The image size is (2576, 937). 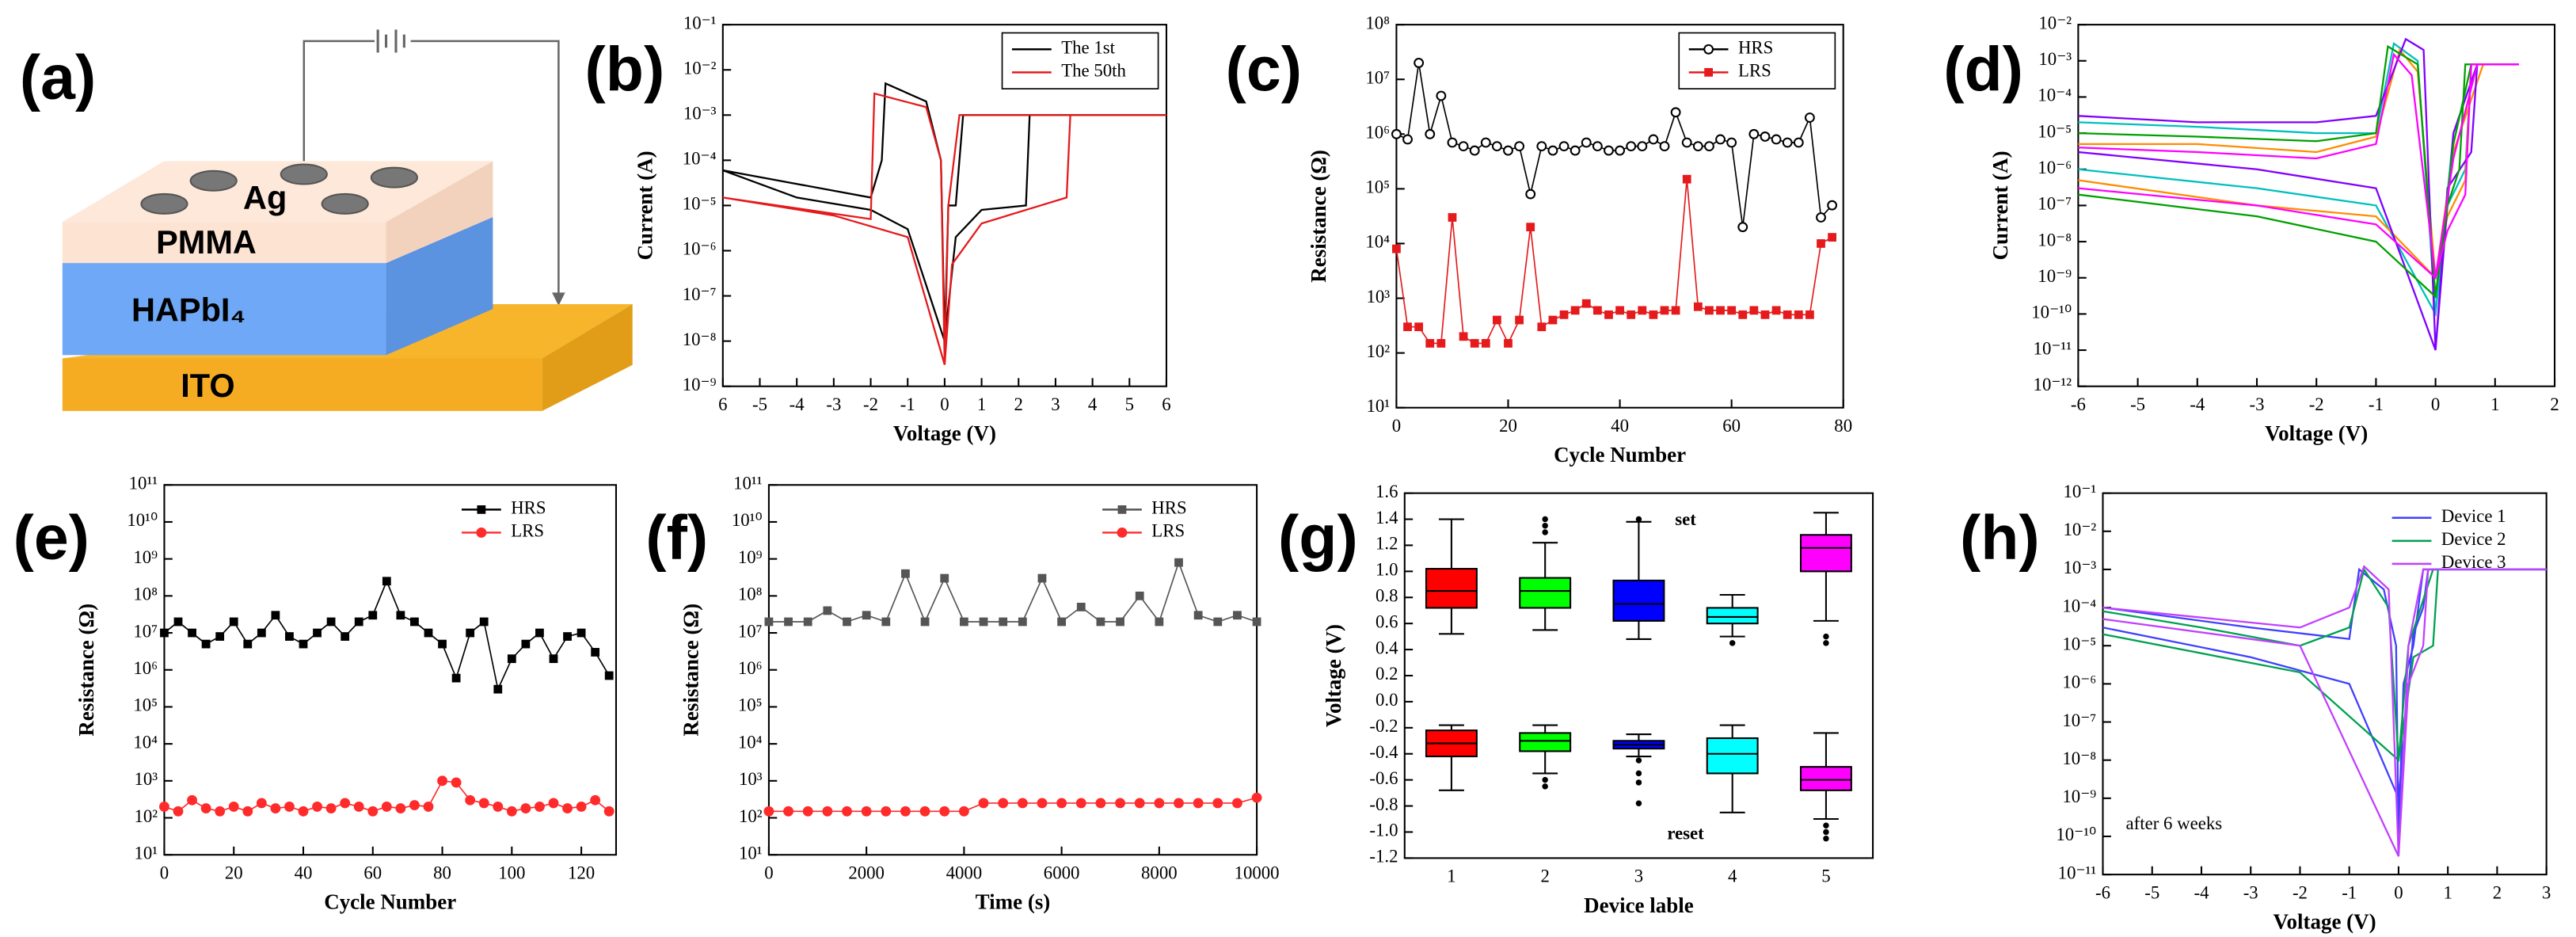 What do you see at coordinates (1732, 756) in the screenshot?
I see `box` at bounding box center [1732, 756].